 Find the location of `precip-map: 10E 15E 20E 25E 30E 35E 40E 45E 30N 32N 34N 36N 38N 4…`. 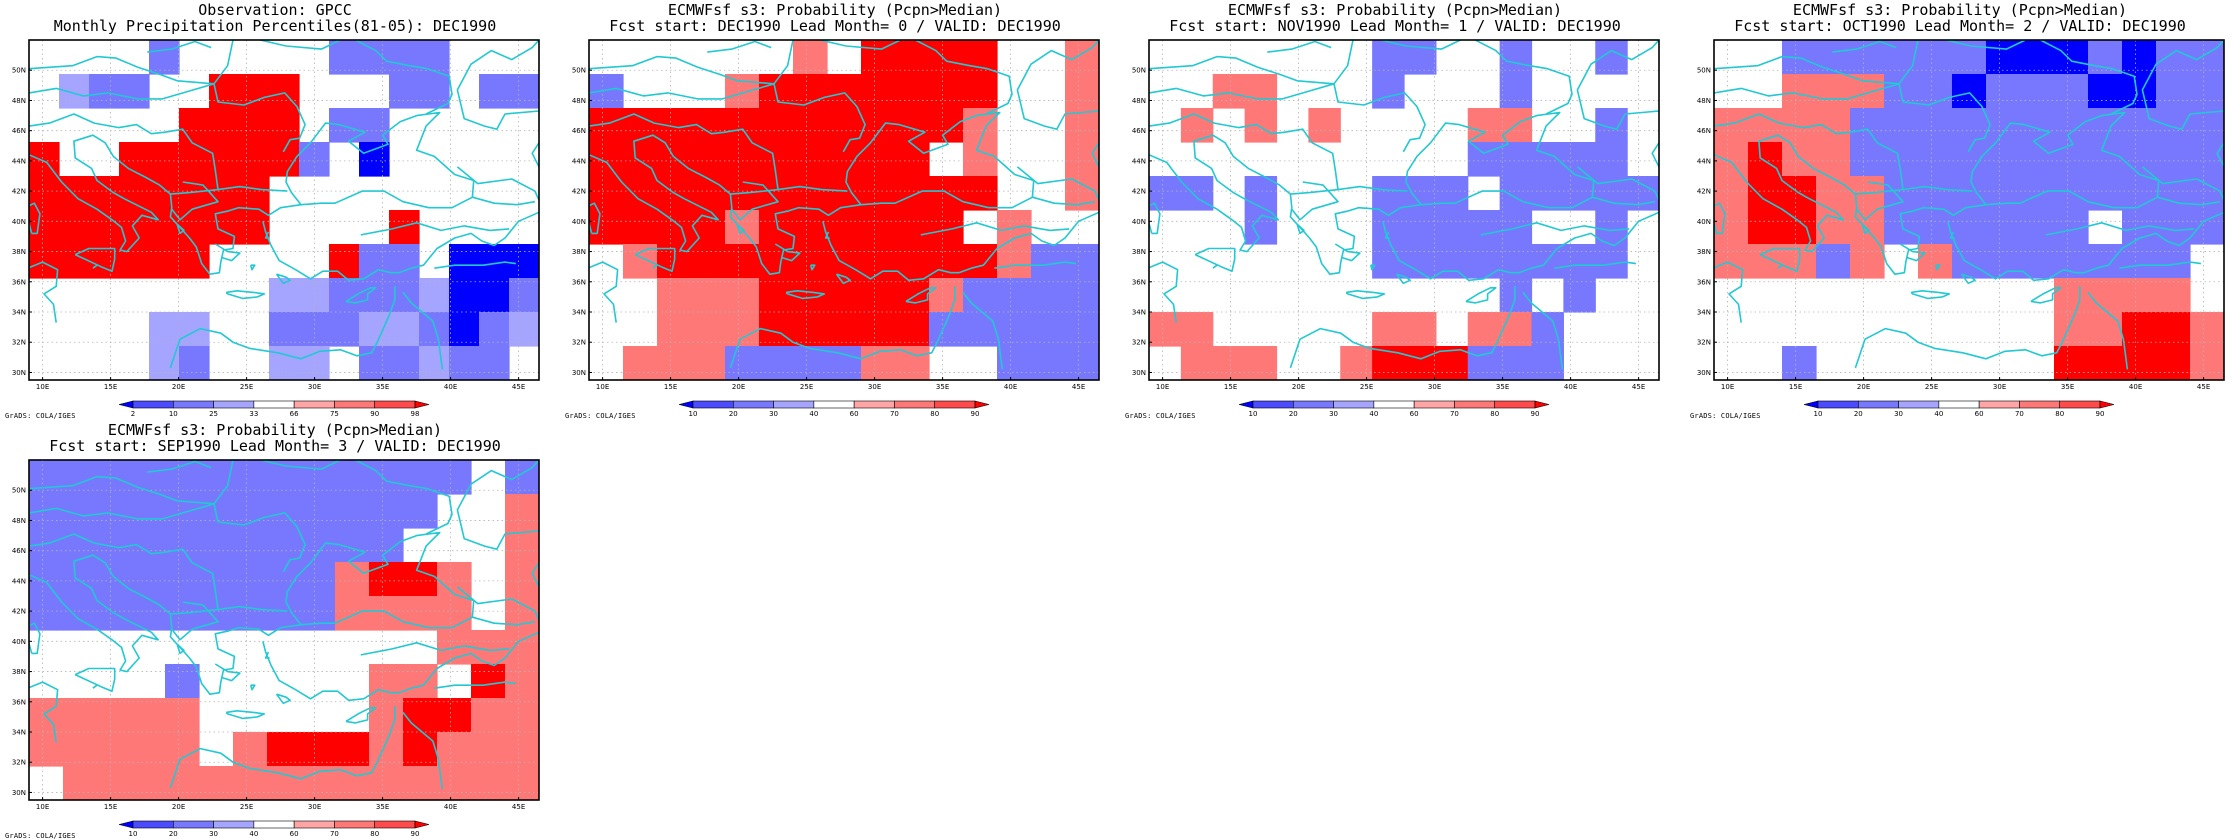

precip-map: 10E 15E 20E 25E 30E 35E 40E 45E 30N 32N 34N 36N 38N 4… is located at coordinates (1961, 228).